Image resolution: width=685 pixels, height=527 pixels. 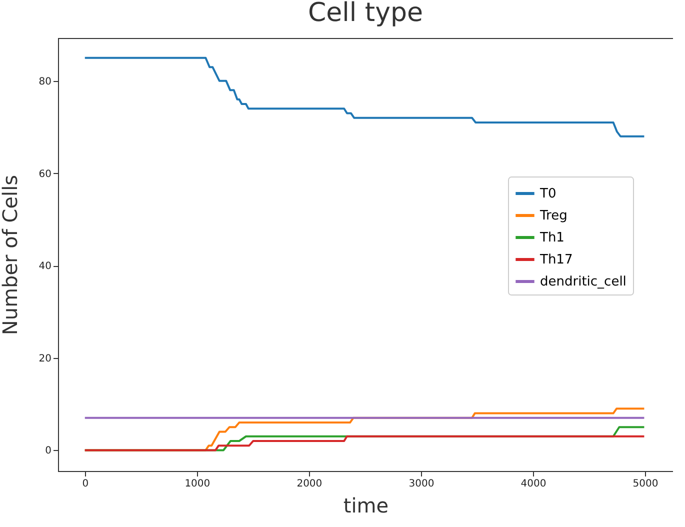 I want to click on x-tick-label: 1000, so click(x=197, y=484).